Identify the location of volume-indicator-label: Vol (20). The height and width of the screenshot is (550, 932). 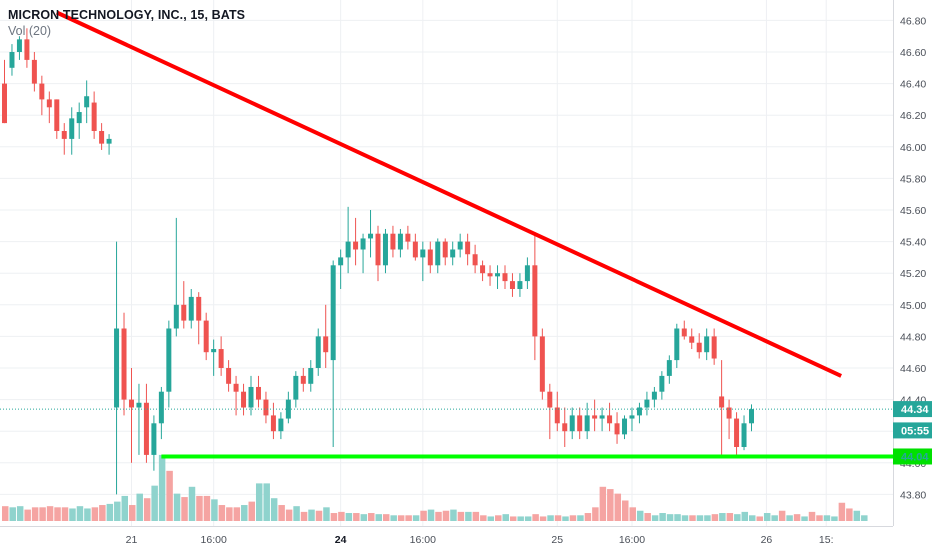
(30, 31).